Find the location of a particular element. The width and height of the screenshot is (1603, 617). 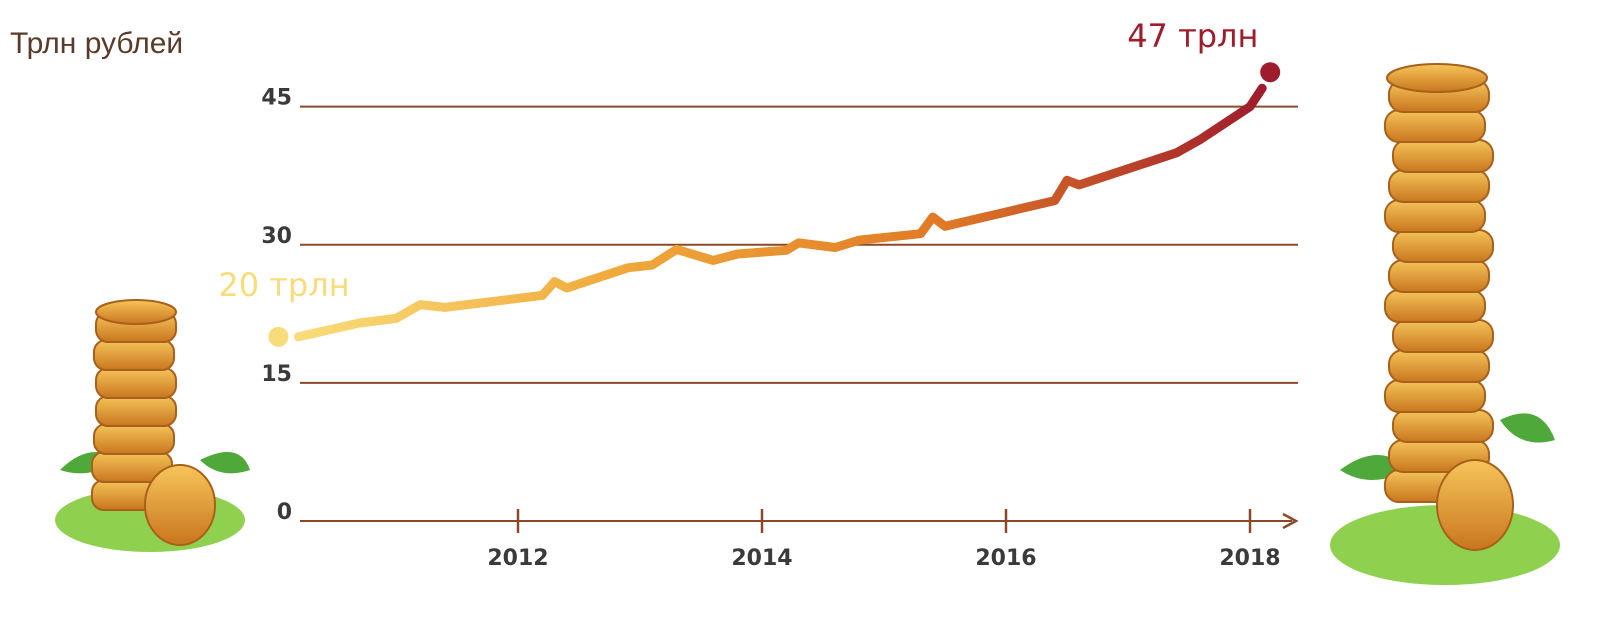

coin-stack-right is located at coordinates (1445, 324).